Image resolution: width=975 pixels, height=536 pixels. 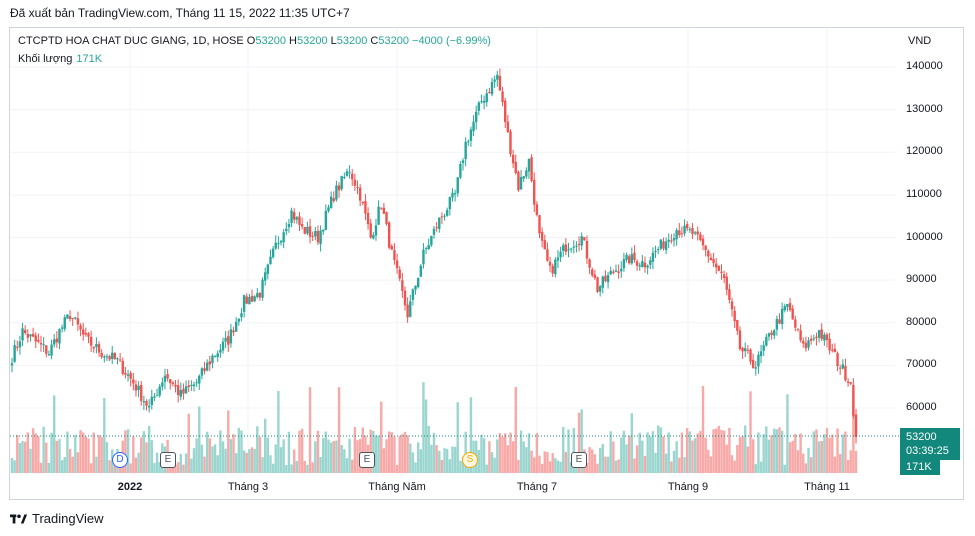 I want to click on y-tick-label: 130000, so click(x=924, y=108).